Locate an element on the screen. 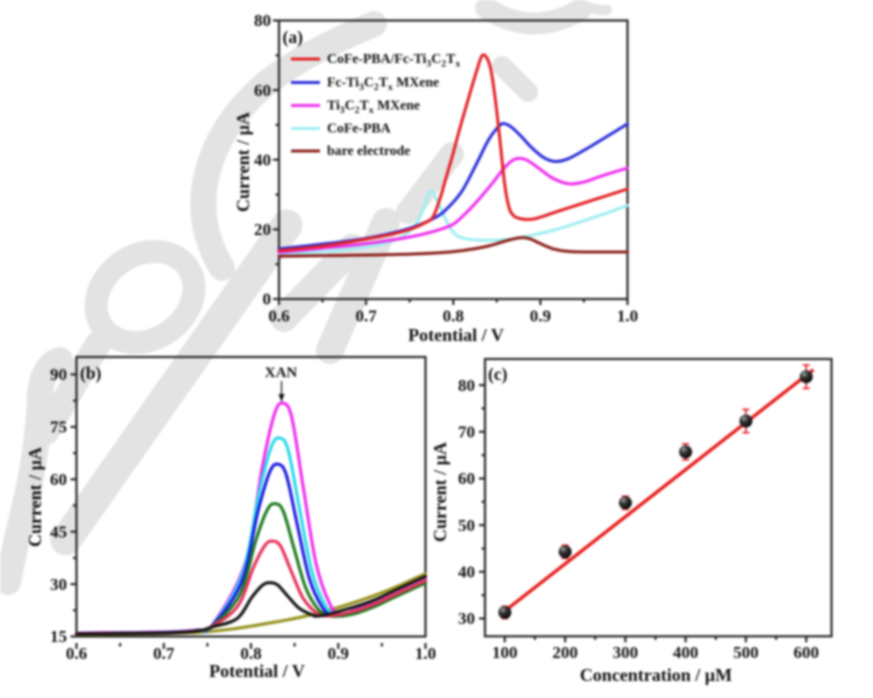 The width and height of the screenshot is (873, 698). svg-text: 75 is located at coordinates (58, 427).